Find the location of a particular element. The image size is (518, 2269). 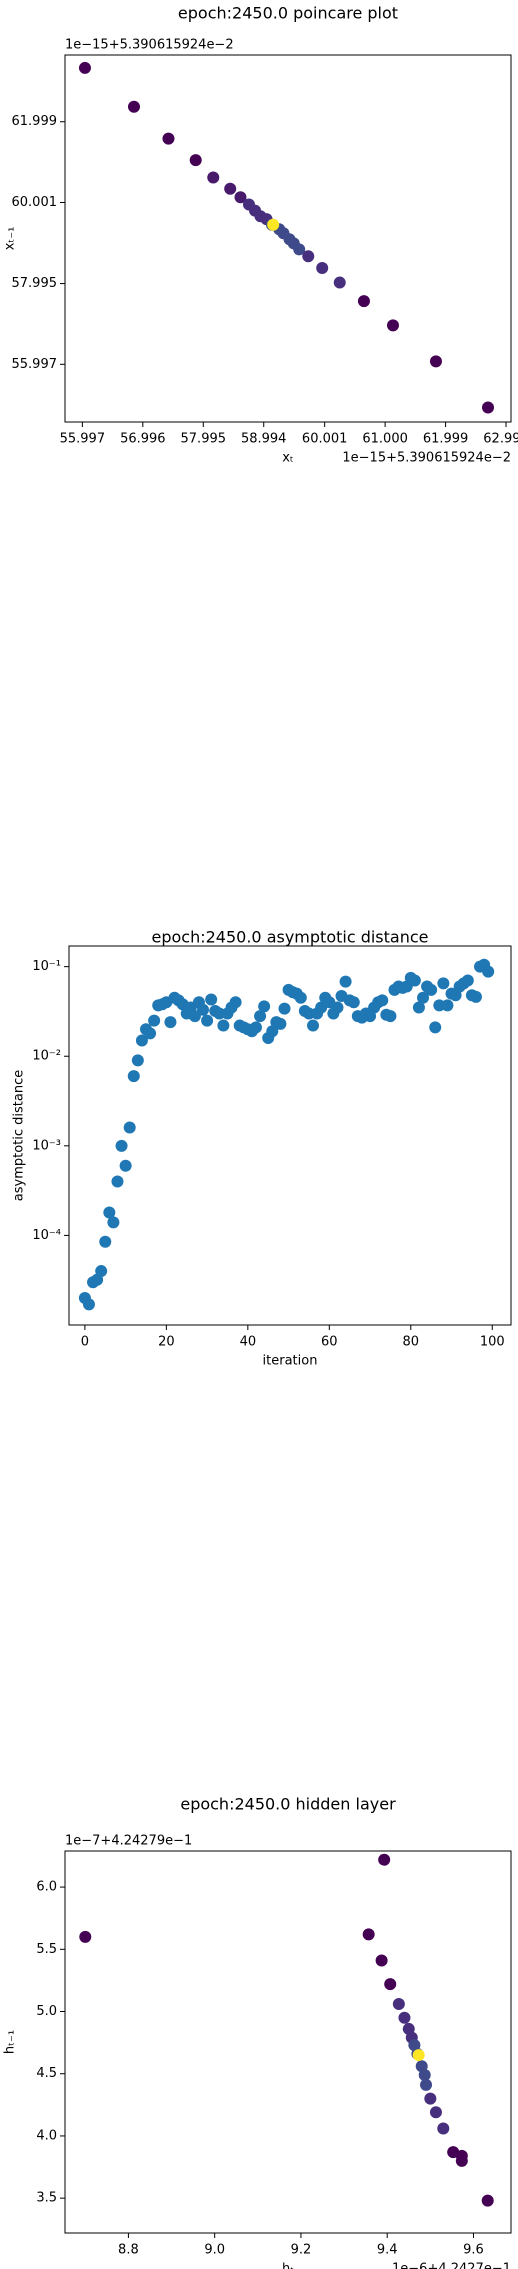

x-axis-label: iteration is located at coordinates (290, 1361).